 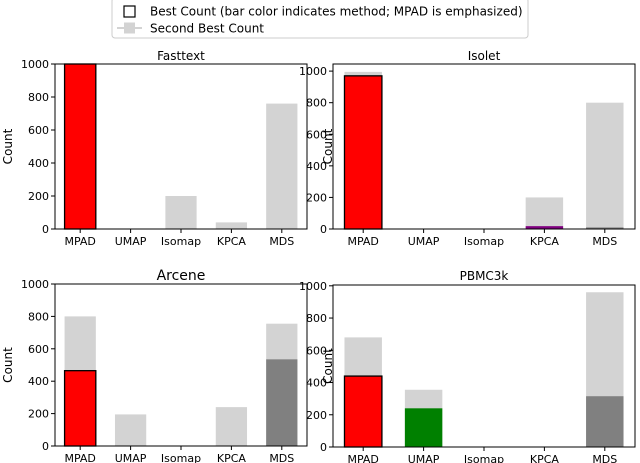 I want to click on chart-title: Isolet, so click(x=484, y=56).